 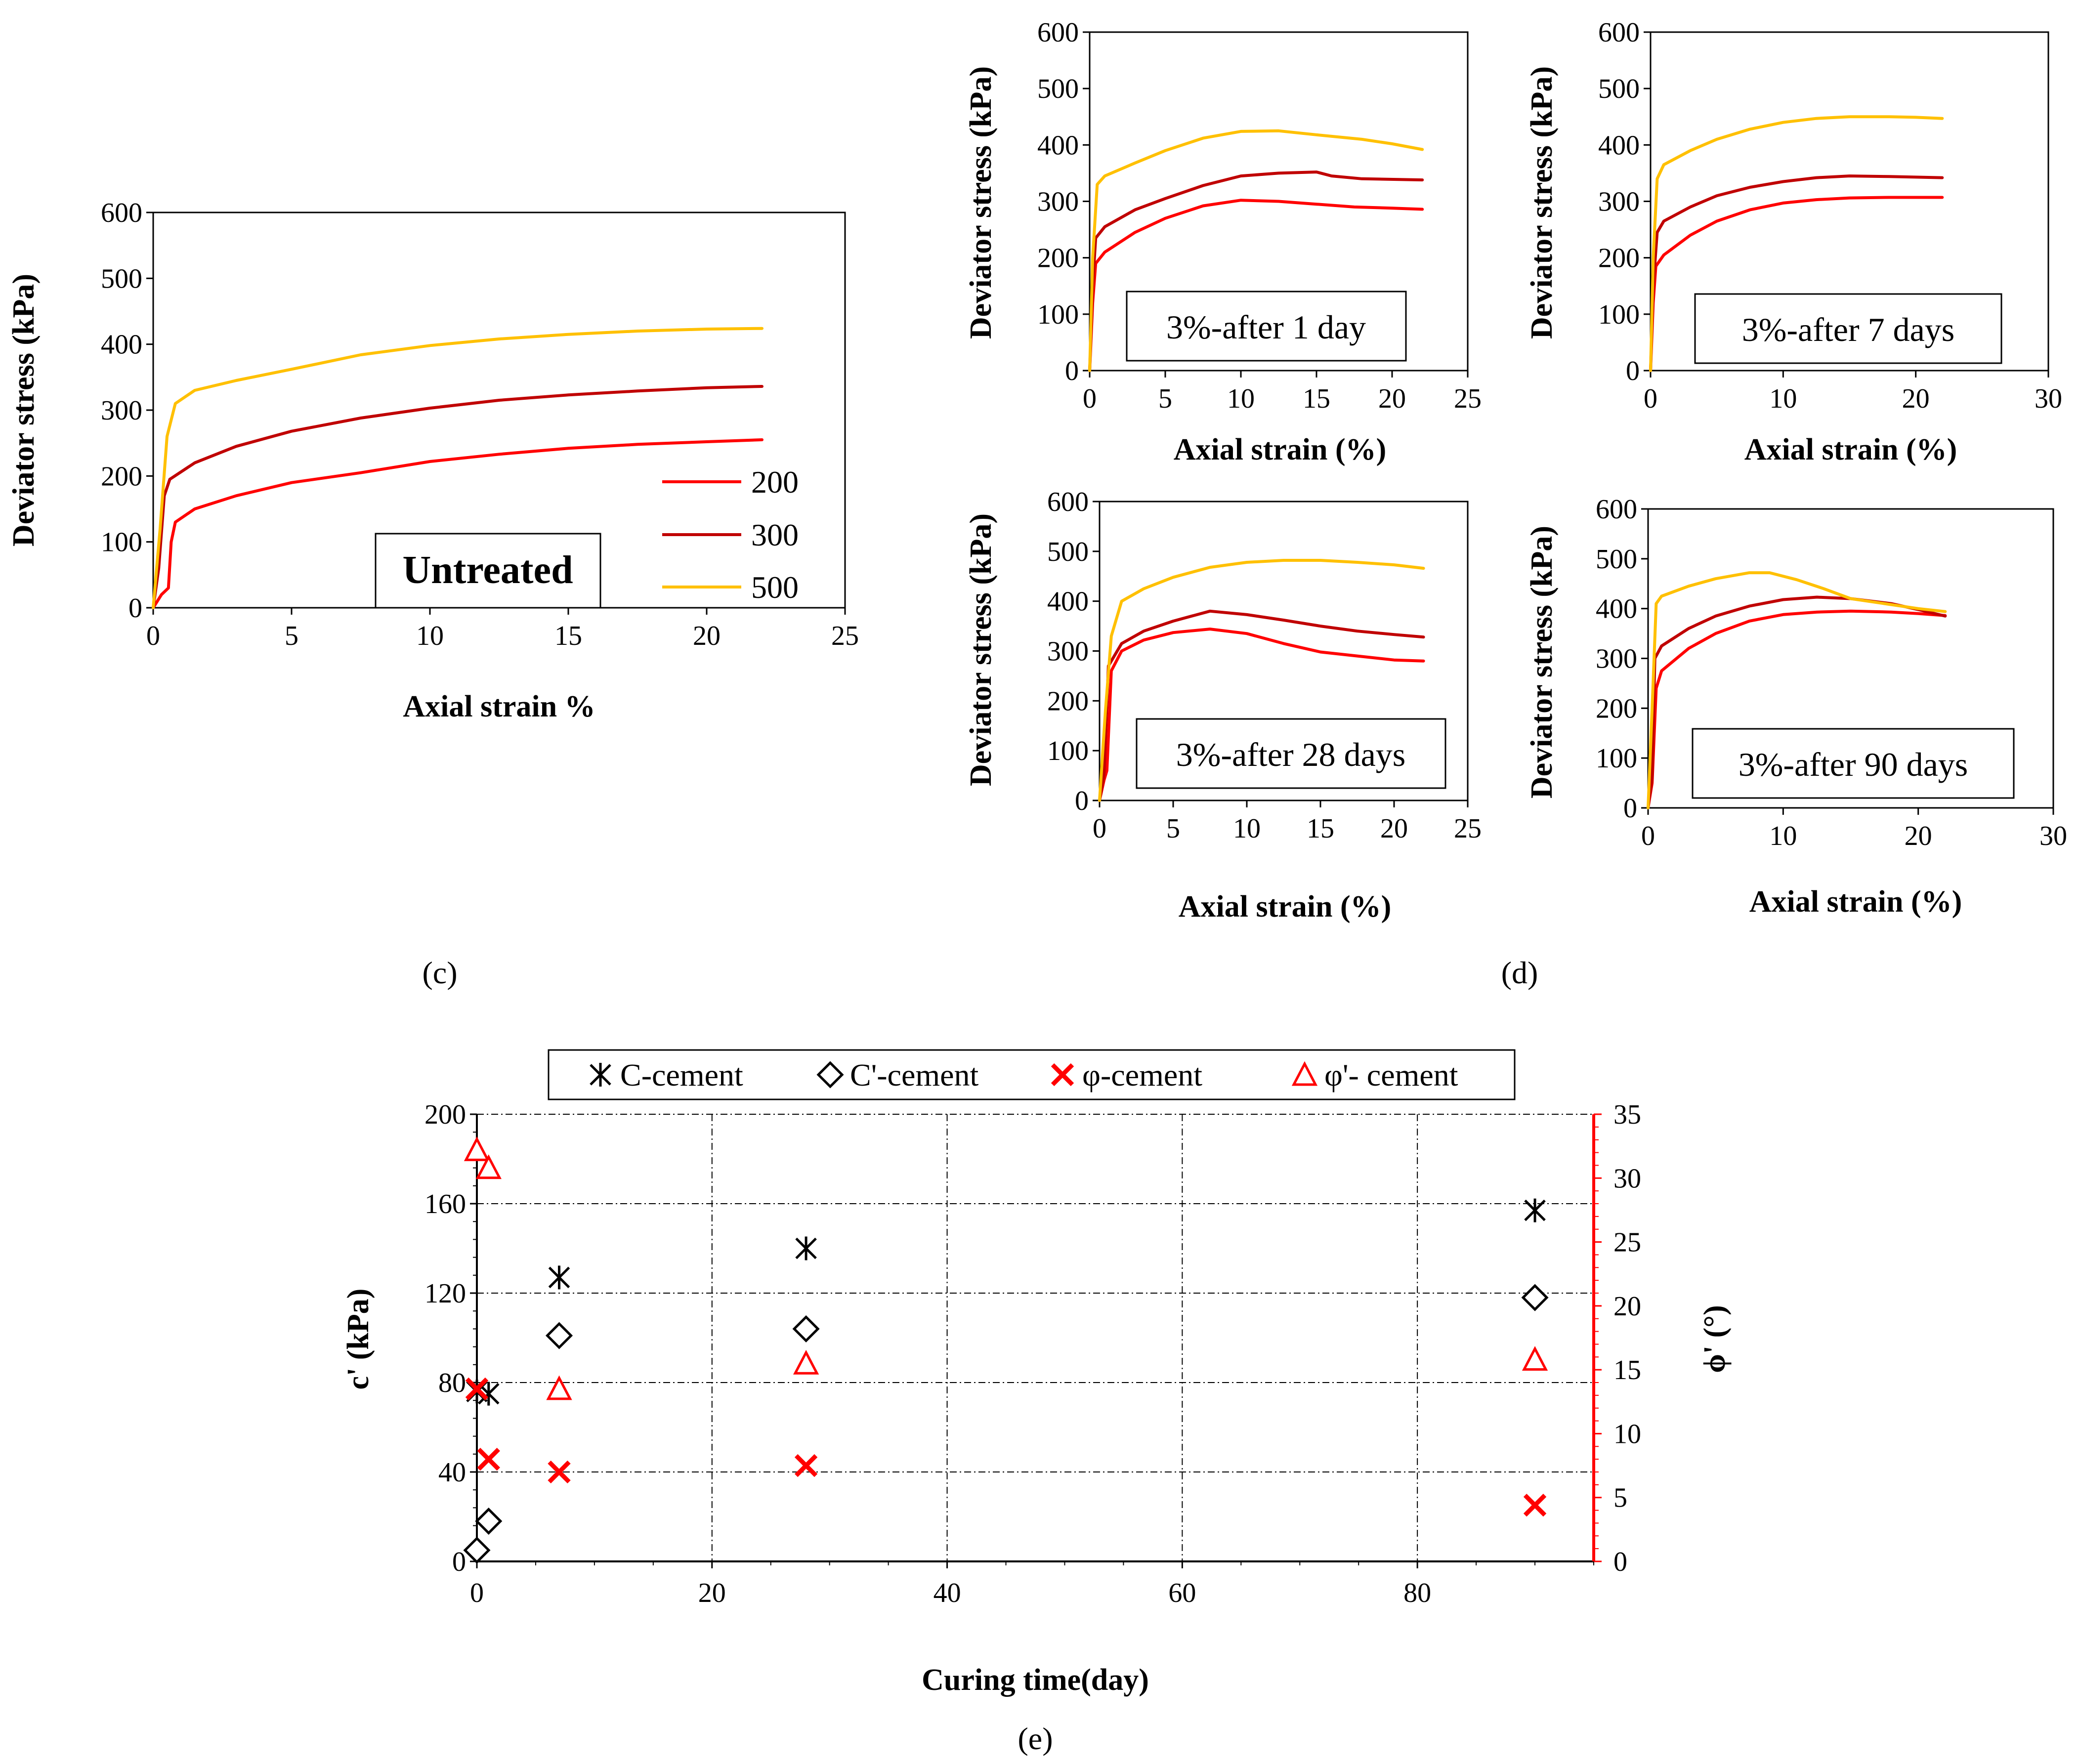 I want to click on y-tick-label: 160, so click(x=445, y=1204).